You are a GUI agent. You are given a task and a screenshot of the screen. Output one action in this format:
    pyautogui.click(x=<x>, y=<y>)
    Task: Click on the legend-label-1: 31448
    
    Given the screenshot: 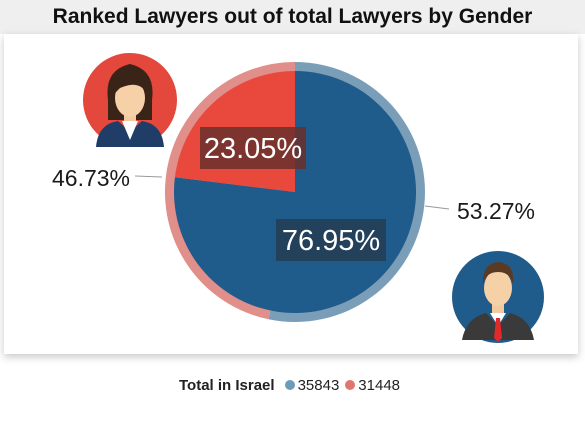 What is the action you would take?
    pyautogui.click(x=379, y=385)
    